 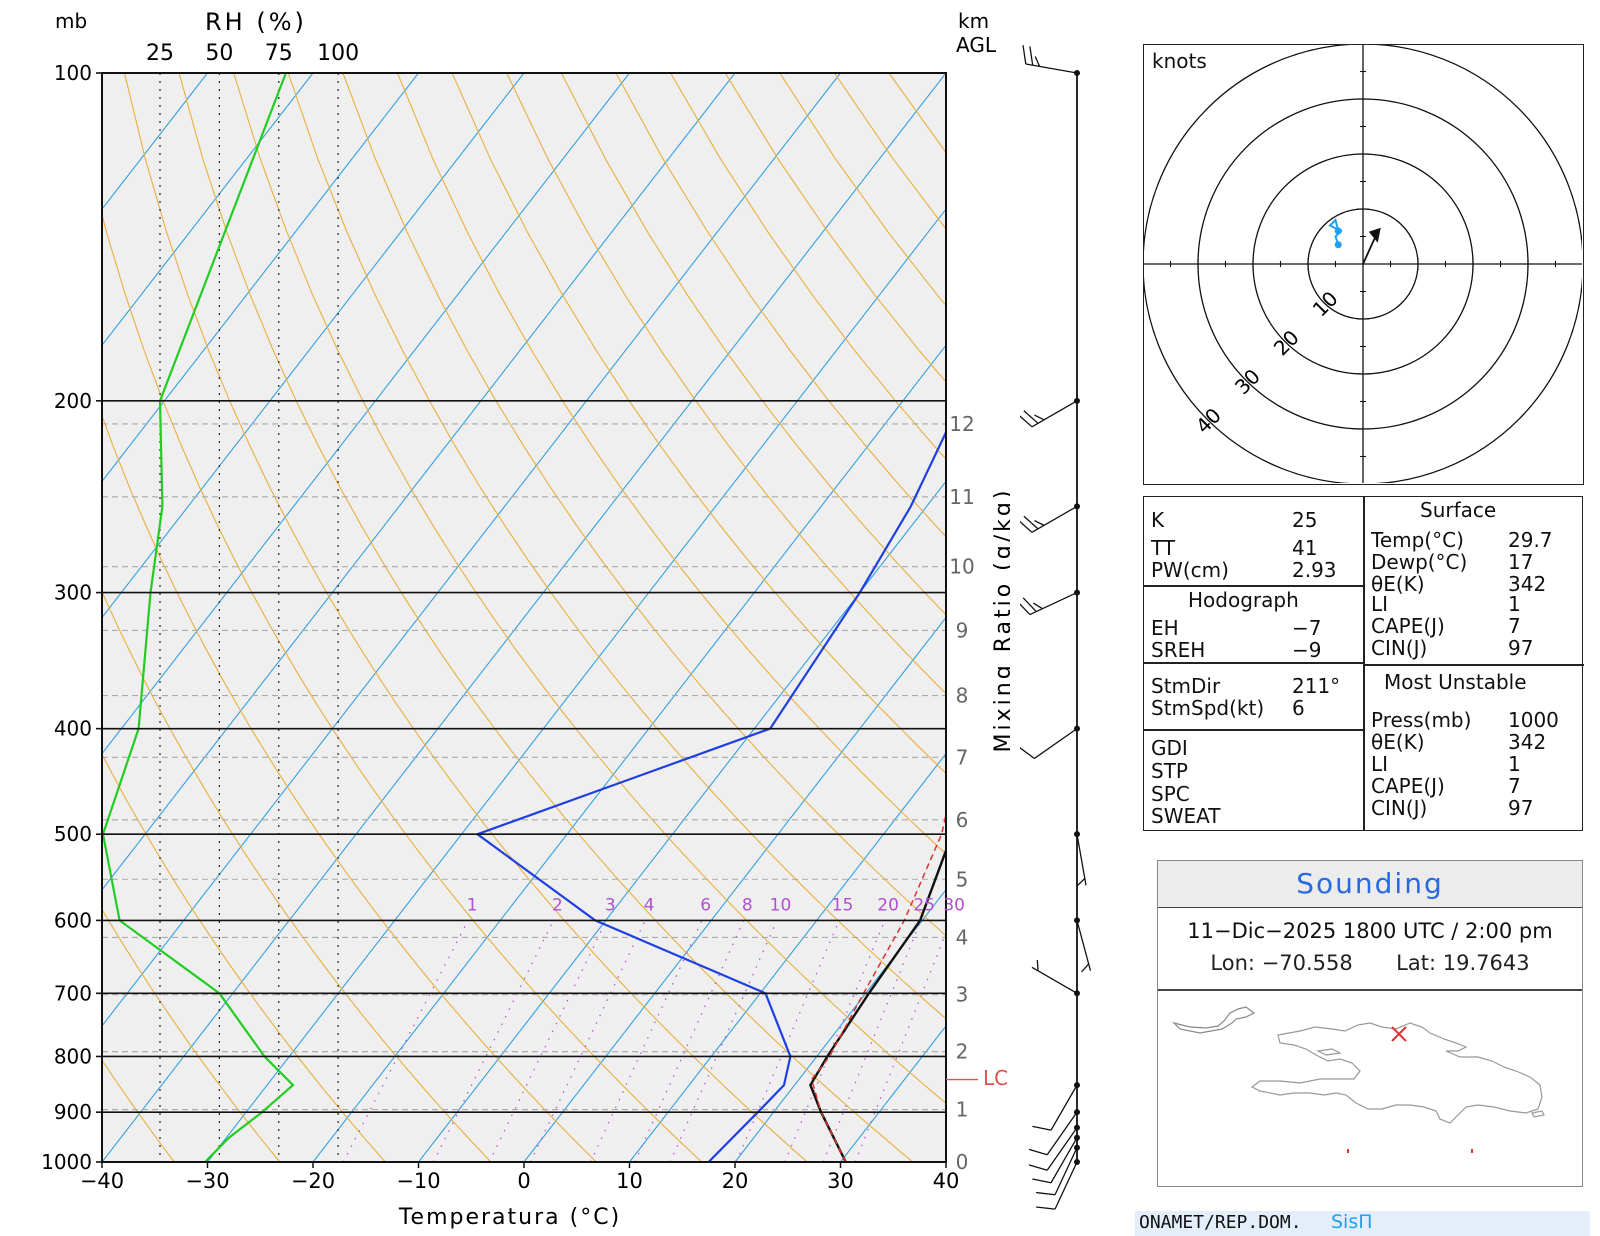 What do you see at coordinates (961, 497) in the screenshot?
I see `height-km-tick-label: 11` at bounding box center [961, 497].